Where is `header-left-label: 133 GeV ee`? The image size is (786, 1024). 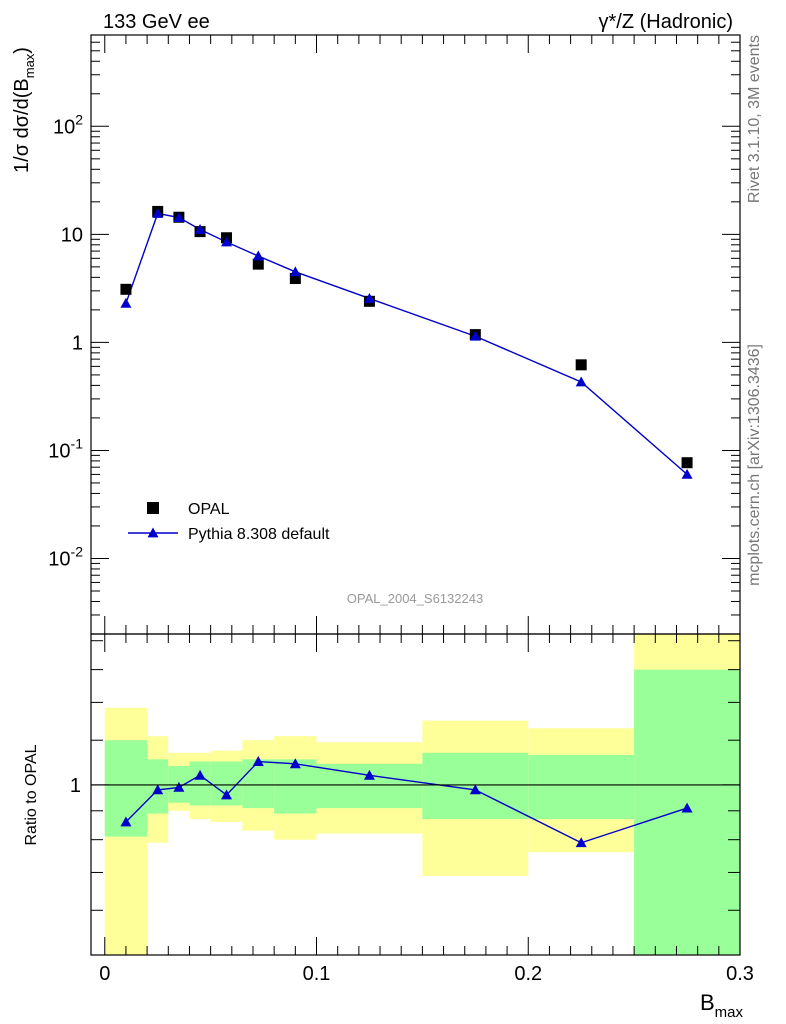
header-left-label: 133 GeV ee is located at coordinates (156, 22).